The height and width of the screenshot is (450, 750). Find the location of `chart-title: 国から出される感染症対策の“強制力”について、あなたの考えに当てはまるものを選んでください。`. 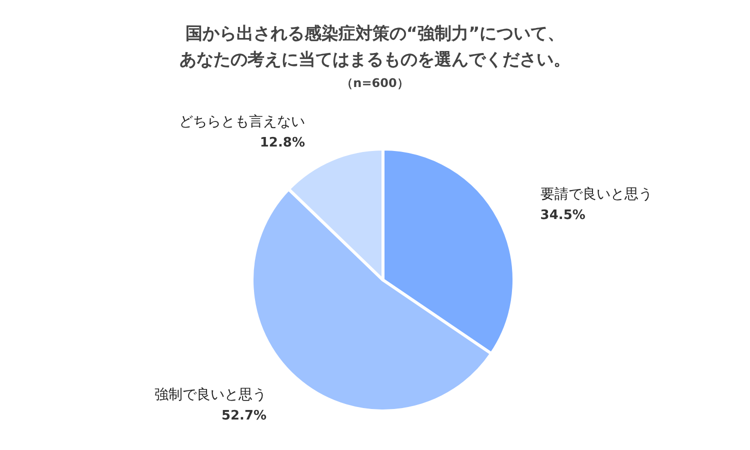

chart-title: 国から出される感染症対策の“強制力”について、あなたの考えに当てはまるものを選んでください。 is located at coordinates (375, 47).